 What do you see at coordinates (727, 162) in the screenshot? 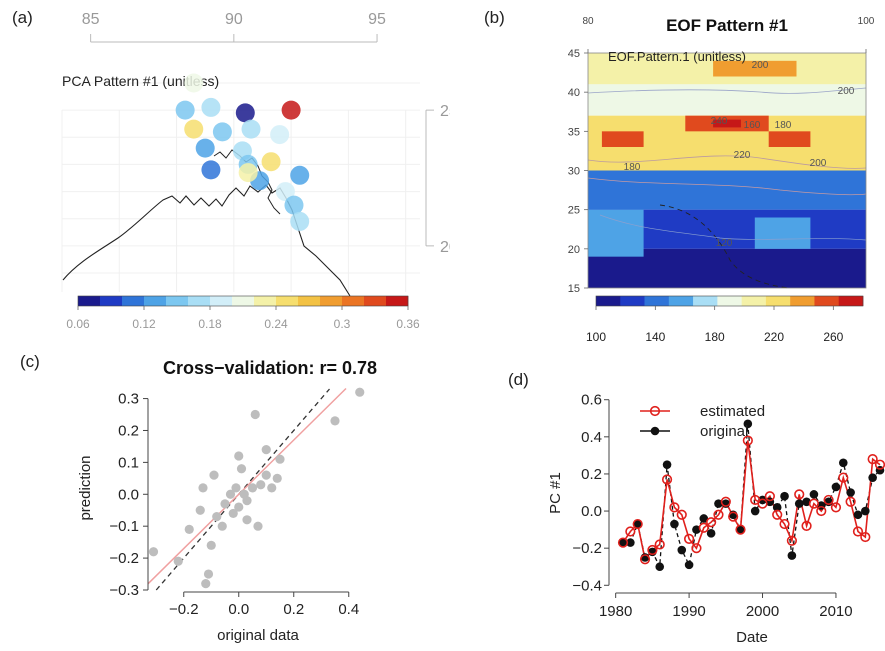
I see `panel-b-contour` at bounding box center [727, 162].